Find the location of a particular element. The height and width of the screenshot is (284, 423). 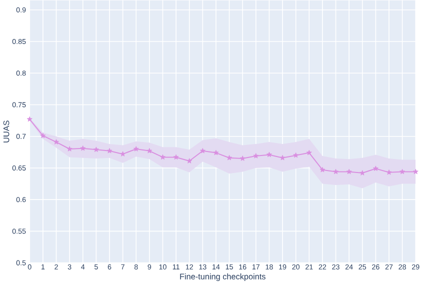

x-axis-title: Fine-tuning checkpoints is located at coordinates (223, 277).